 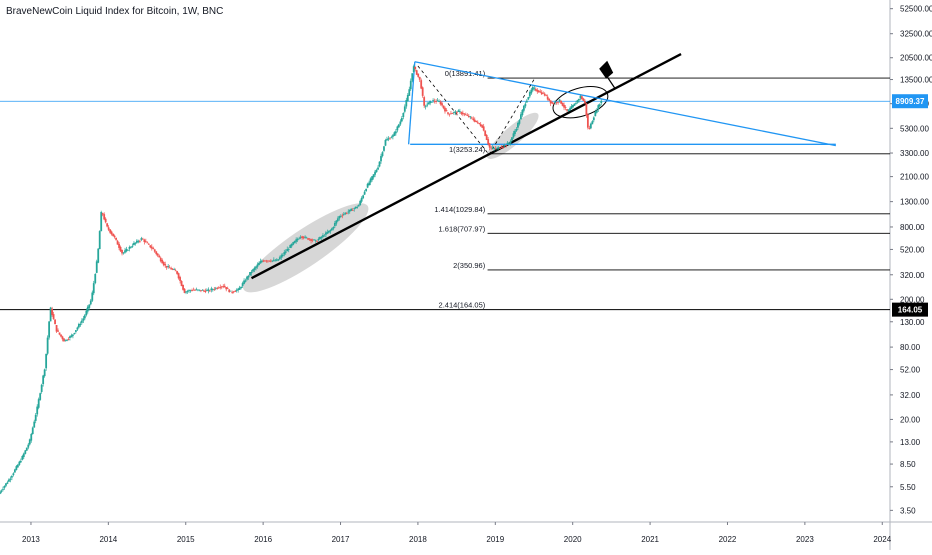 I want to click on fib-level-label: 1(3253.24), so click(x=467, y=149).